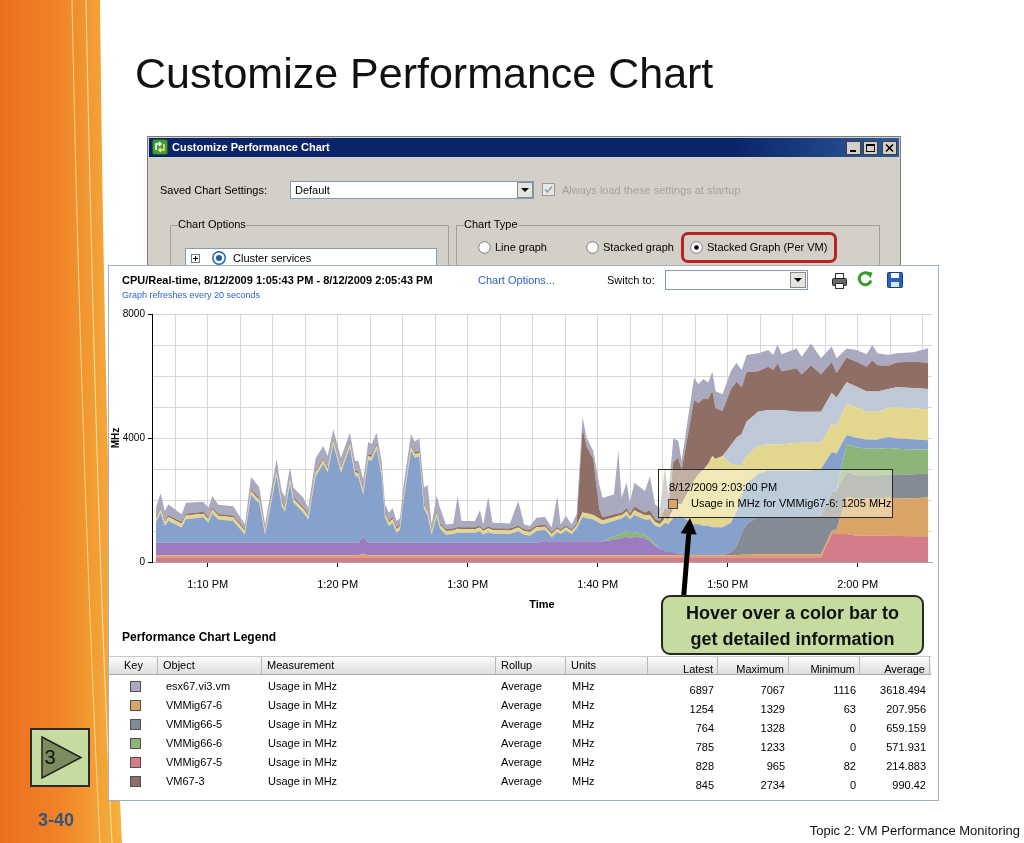 The image size is (1024, 843). What do you see at coordinates (767, 247) in the screenshot?
I see `text: Stacked Graph (Per VM)` at bounding box center [767, 247].